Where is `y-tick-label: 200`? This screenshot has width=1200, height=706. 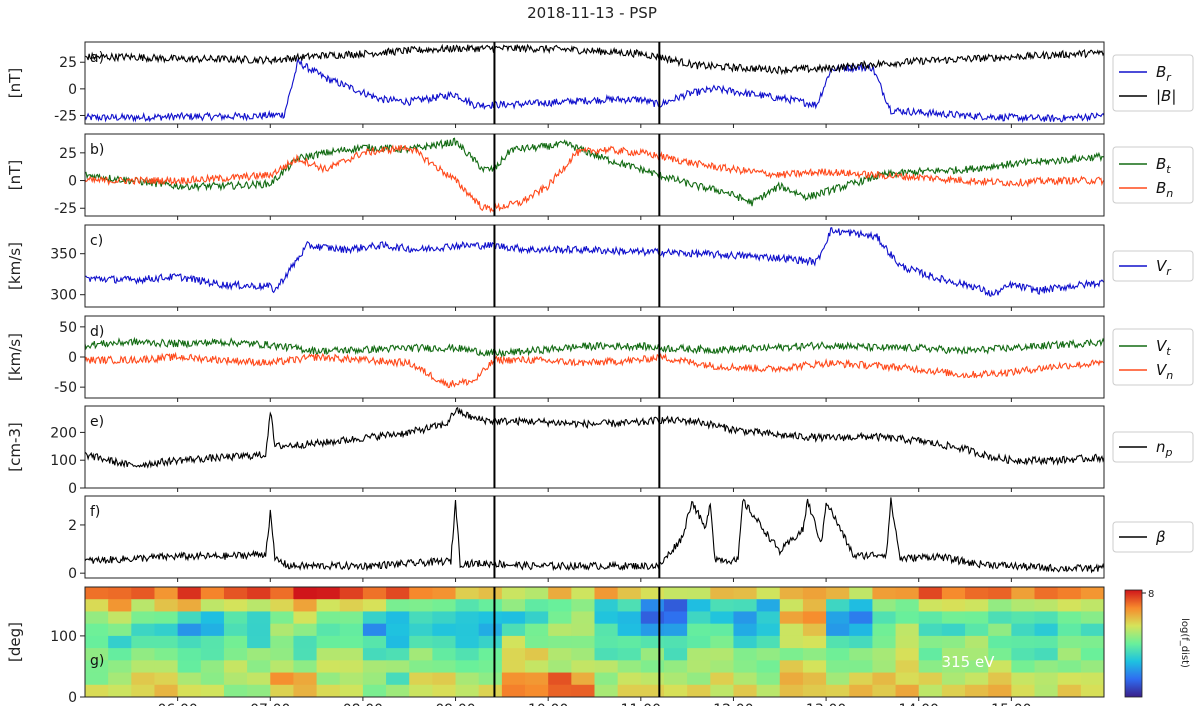 y-tick-label: 200 is located at coordinates (63, 433).